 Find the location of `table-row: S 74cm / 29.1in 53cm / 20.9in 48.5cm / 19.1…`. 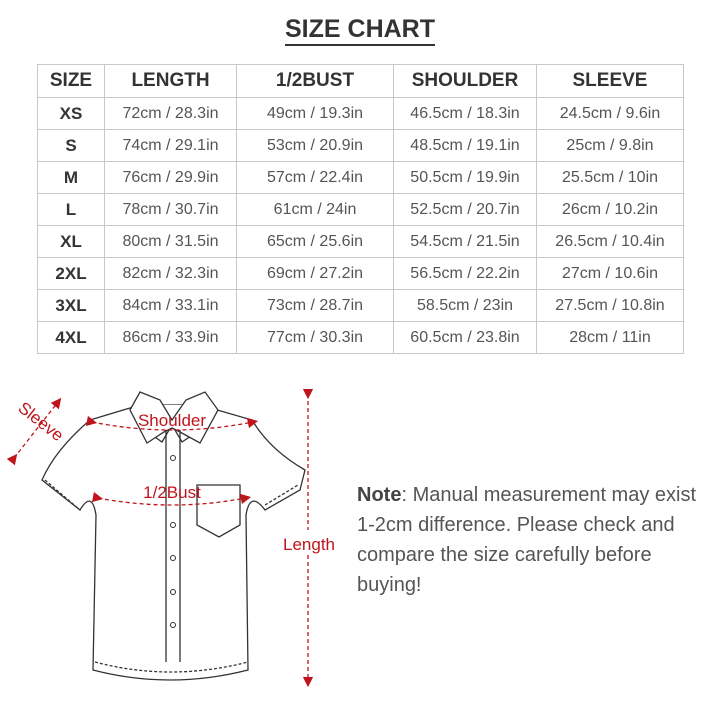

table-row: S 74cm / 29.1in 53cm / 20.9in 48.5cm / 19.1… is located at coordinates (360, 145).